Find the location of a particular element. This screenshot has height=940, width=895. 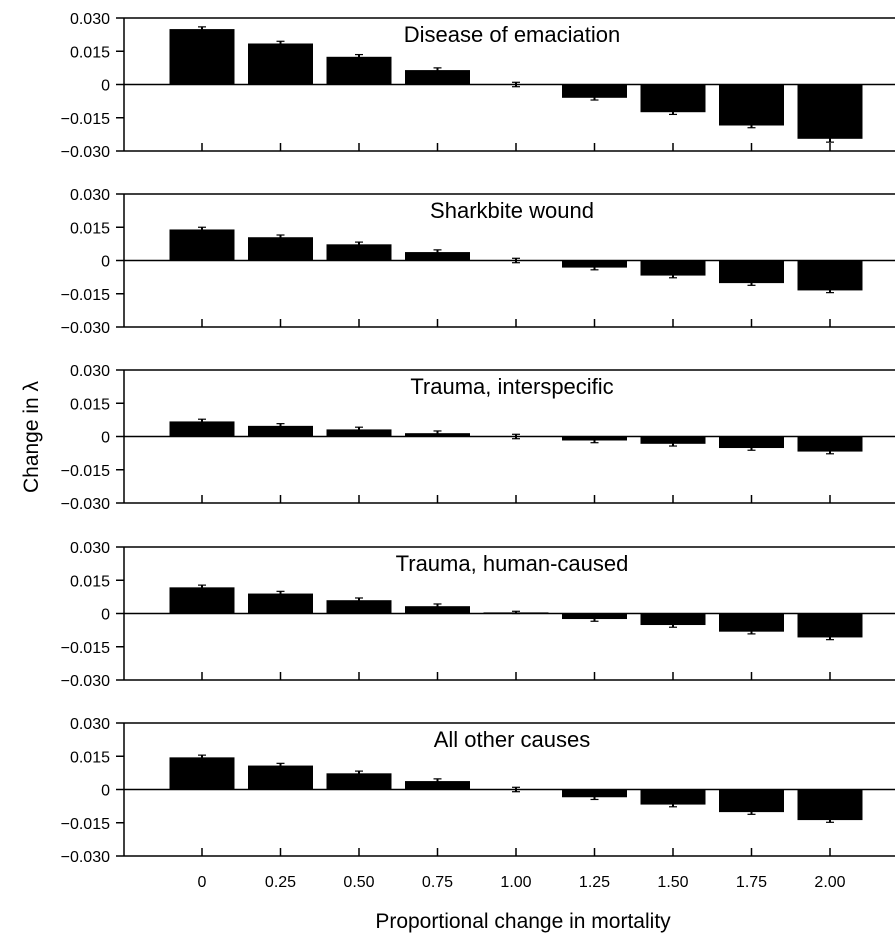

x-tick-label: 1.00 is located at coordinates (515, 882).